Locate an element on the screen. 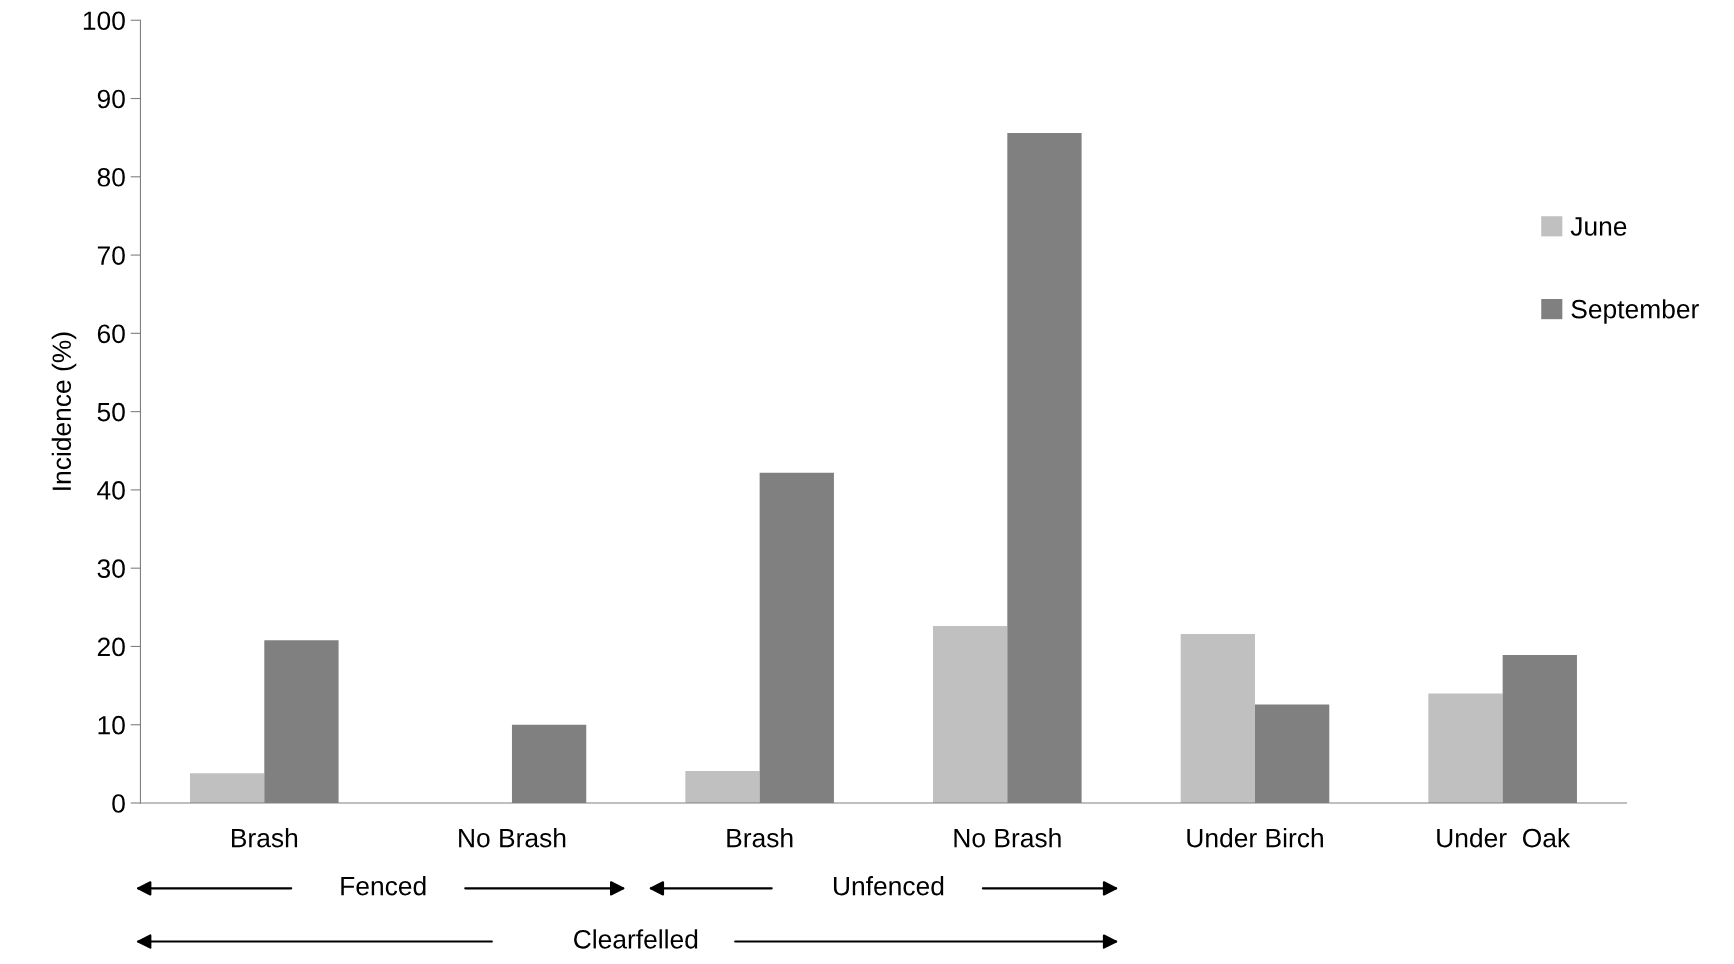 This screenshot has width=1734, height=964. x-tick-label: Under Oak is located at coordinates (1504, 838).